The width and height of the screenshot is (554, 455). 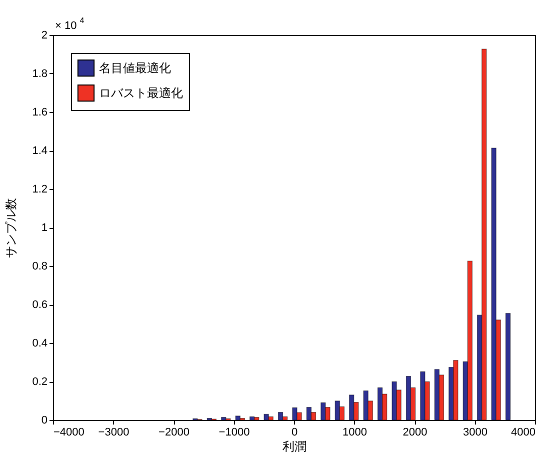 I want to click on y-tick-label: 0.4, so click(x=40, y=344).